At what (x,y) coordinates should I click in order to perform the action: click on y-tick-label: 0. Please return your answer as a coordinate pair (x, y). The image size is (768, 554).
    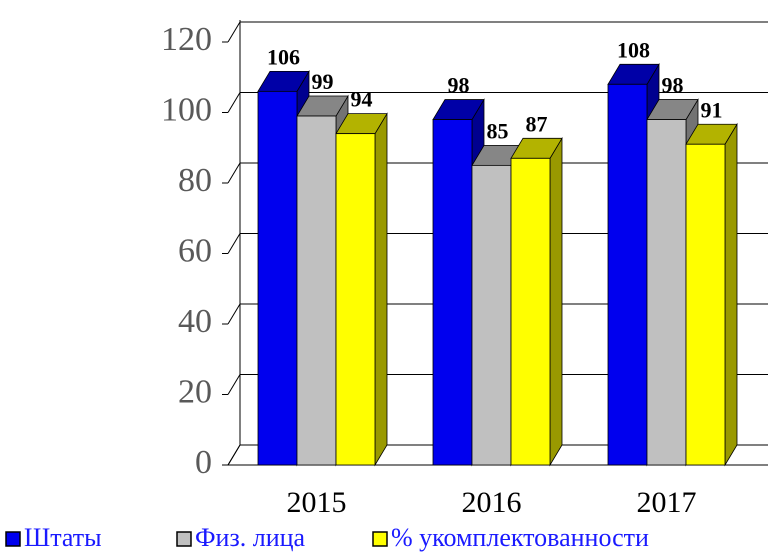
    Looking at the image, I should click on (203, 462).